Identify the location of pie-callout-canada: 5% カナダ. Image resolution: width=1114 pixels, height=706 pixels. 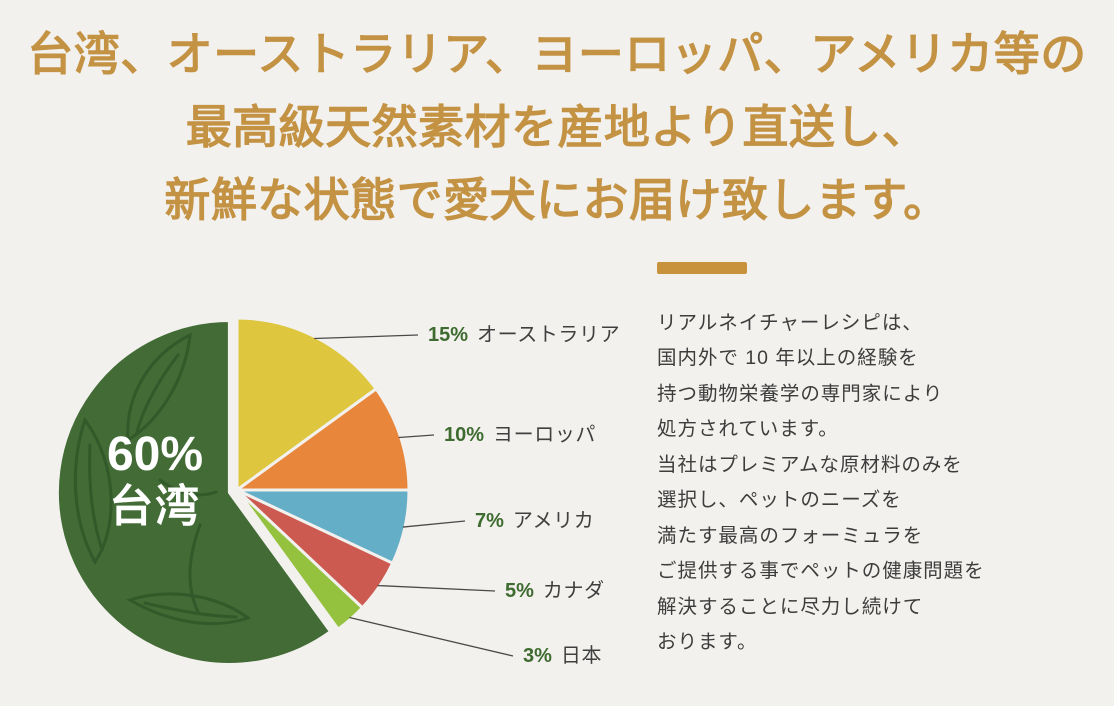
(555, 591).